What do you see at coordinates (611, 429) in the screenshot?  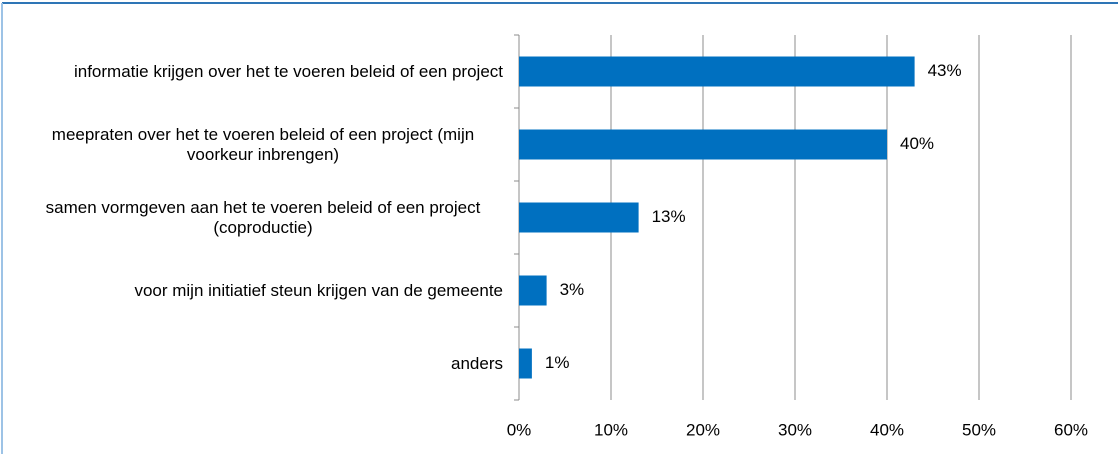 I see `x-tick-label: 10%` at bounding box center [611, 429].